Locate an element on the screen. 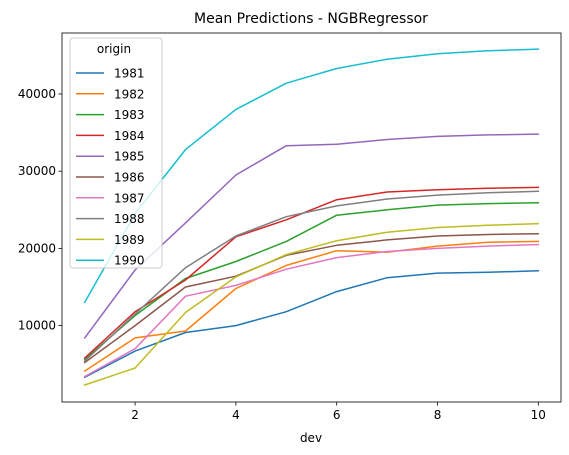  legend-label-1982: 1982 is located at coordinates (129, 94).